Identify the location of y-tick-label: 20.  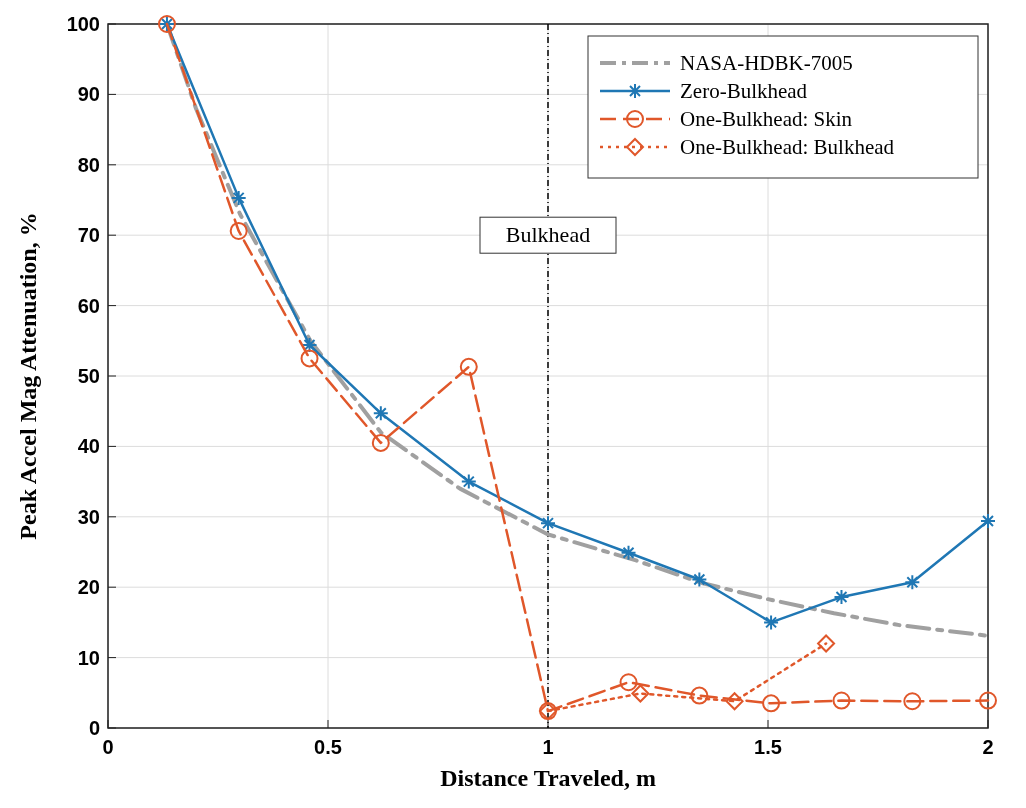
(88, 587).